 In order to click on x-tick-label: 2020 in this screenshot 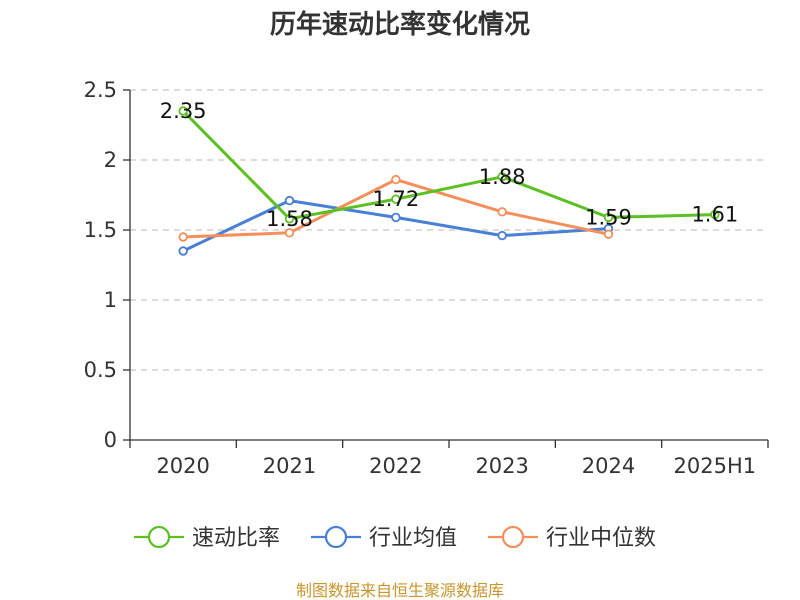, I will do `click(182, 466)`.